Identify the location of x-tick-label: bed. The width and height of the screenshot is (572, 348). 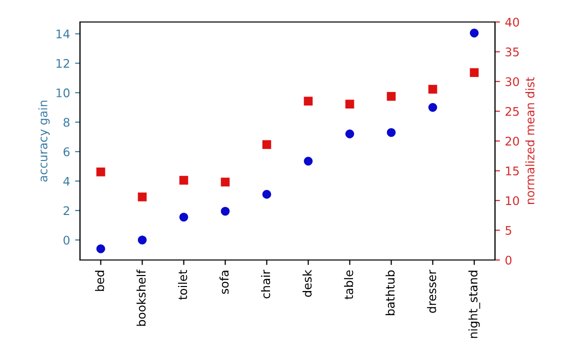
(99, 280).